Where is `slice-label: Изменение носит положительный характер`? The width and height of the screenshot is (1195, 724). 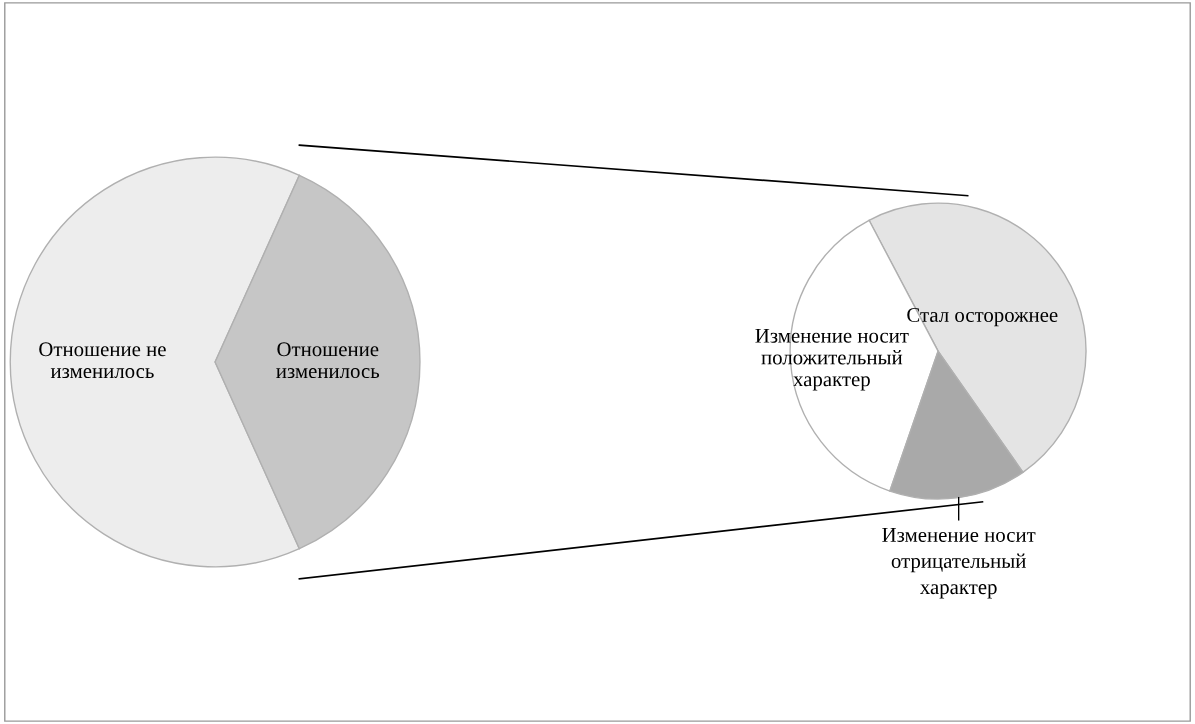
slice-label: Изменение носит положительный характер is located at coordinates (832, 359).